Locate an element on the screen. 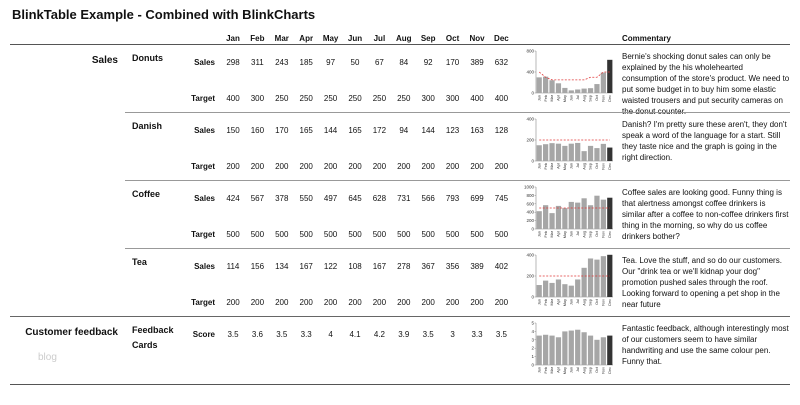 The height and width of the screenshot is (405, 800). y-tick-label: 800 is located at coordinates (530, 51).